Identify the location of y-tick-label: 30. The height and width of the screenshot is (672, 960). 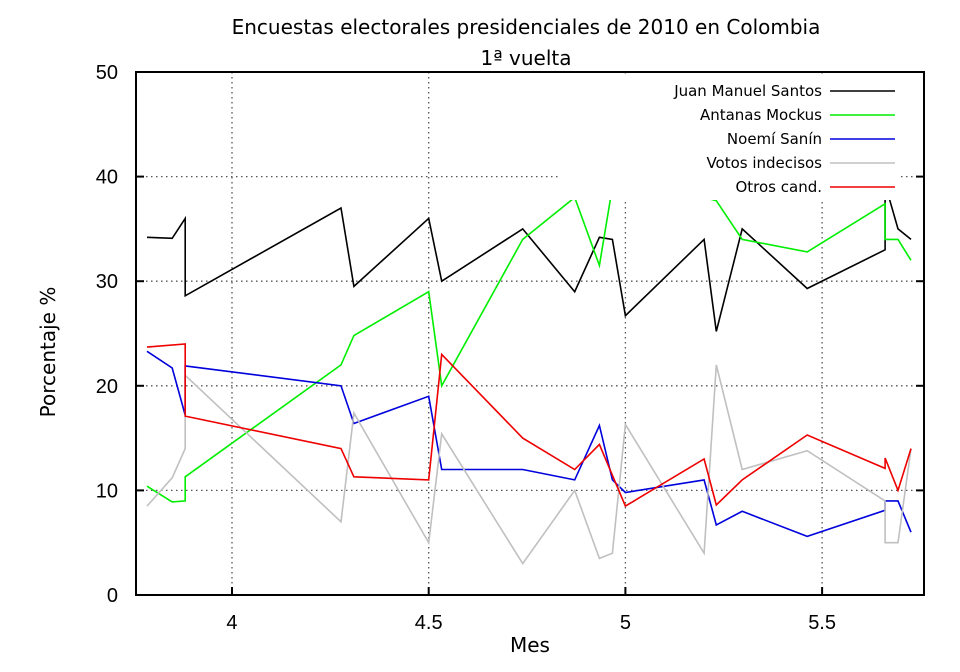
(107, 282).